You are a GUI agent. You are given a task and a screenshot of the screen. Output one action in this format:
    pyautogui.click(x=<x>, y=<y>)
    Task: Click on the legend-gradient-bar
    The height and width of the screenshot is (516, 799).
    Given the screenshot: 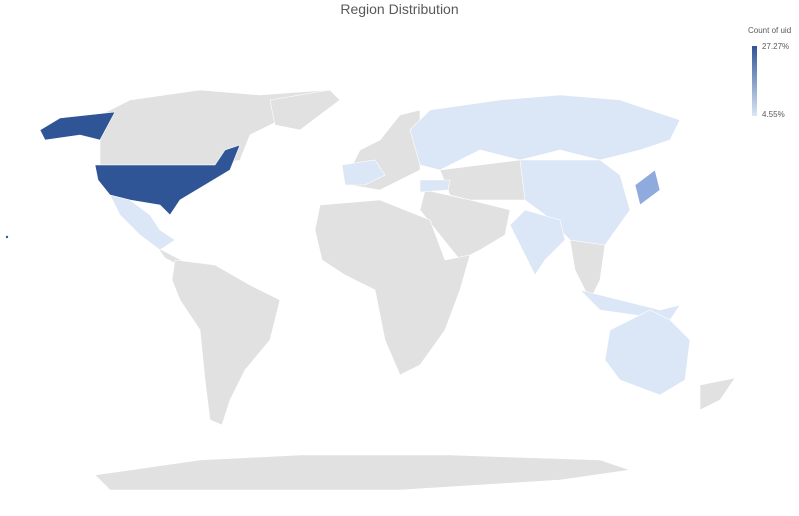 What is the action you would take?
    pyautogui.click(x=754, y=81)
    